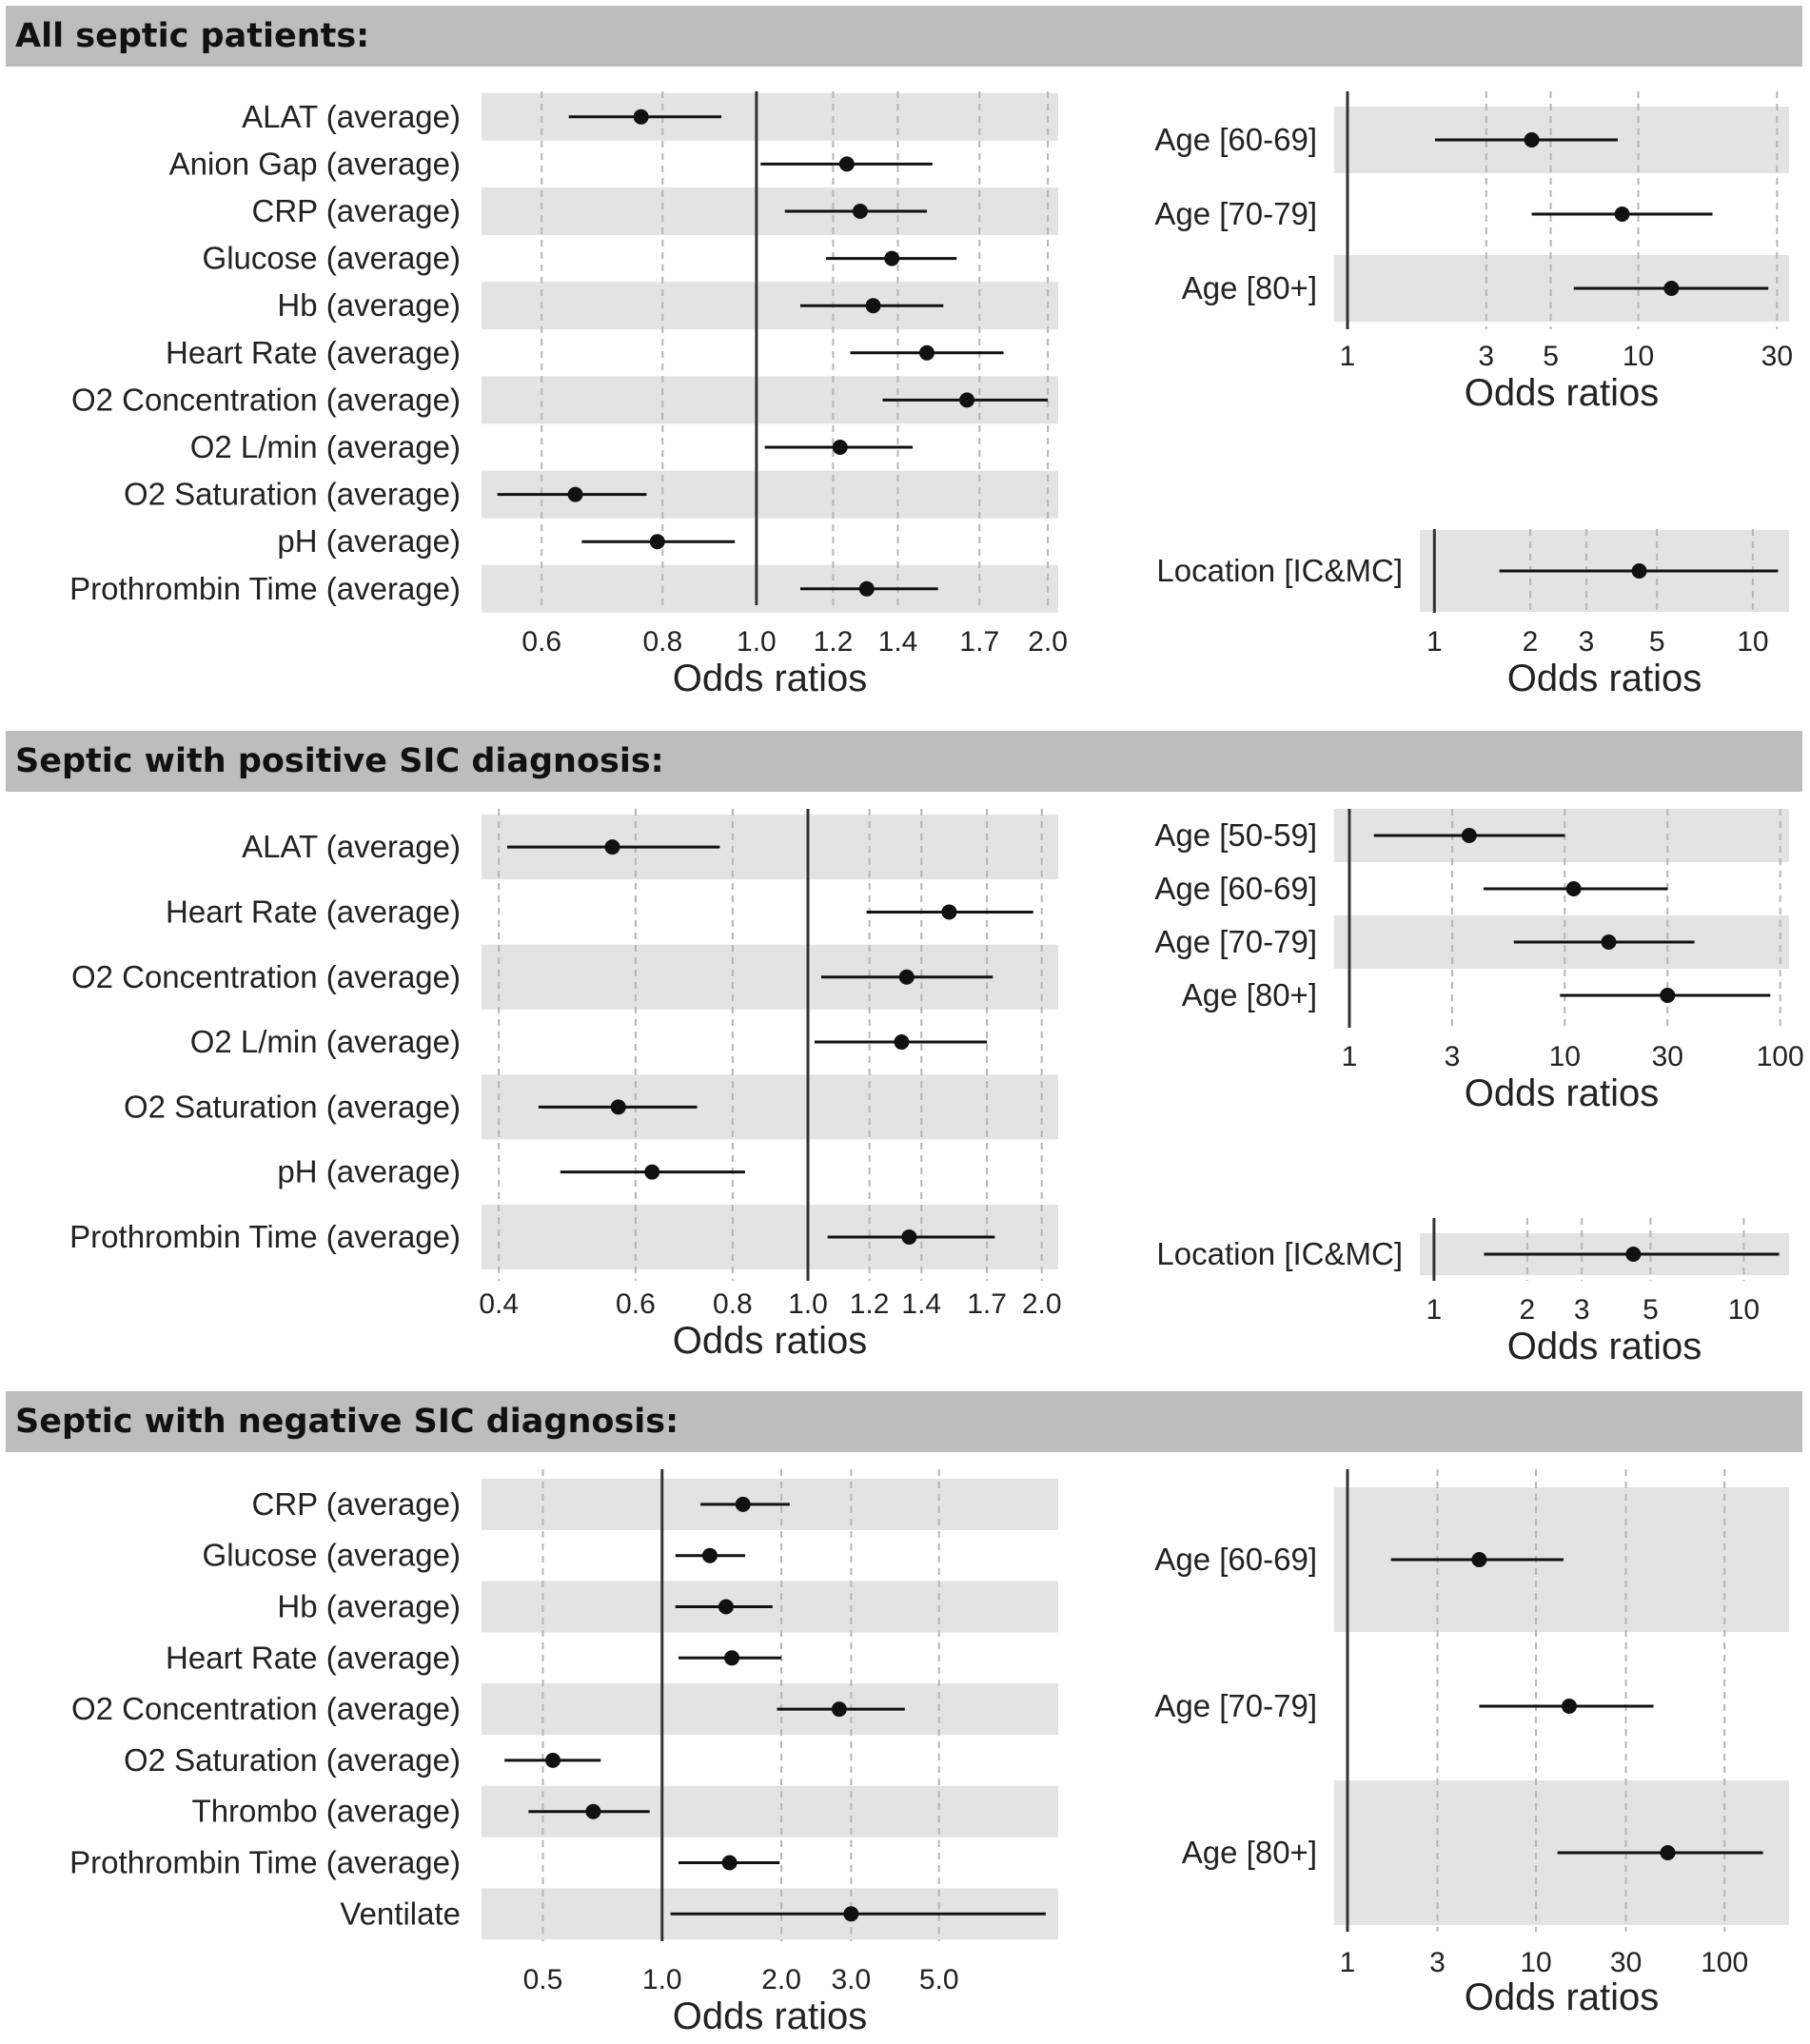 The width and height of the screenshot is (1810, 2044). Describe the element at coordinates (326, 1812) in the screenshot. I see `row-label: Thrombo (average)` at that location.